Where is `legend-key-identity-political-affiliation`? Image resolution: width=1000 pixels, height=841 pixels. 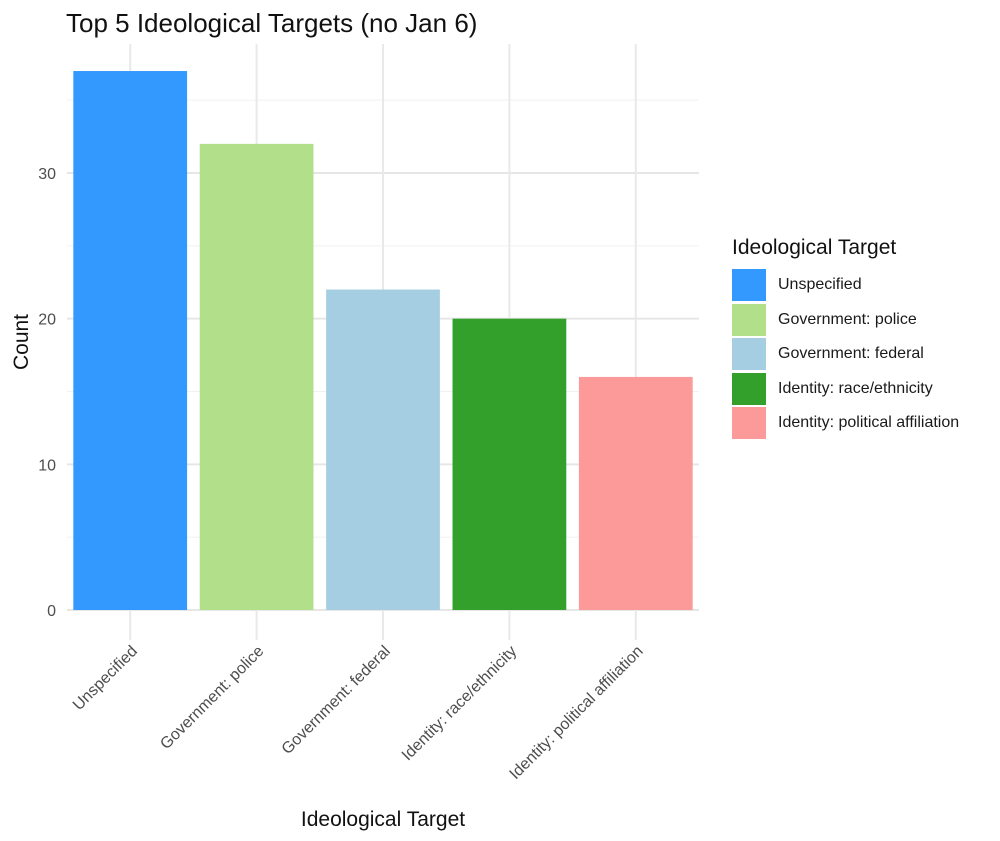
legend-key-identity-political-affiliation is located at coordinates (749, 423).